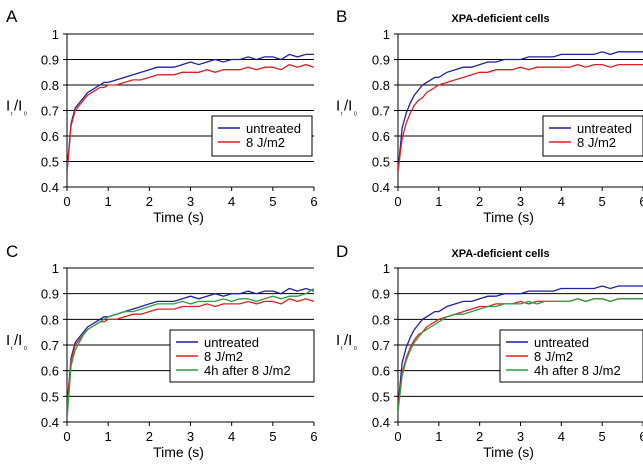 The height and width of the screenshot is (468, 643). Describe the element at coordinates (342, 251) in the screenshot. I see `panel-letter: D` at that location.